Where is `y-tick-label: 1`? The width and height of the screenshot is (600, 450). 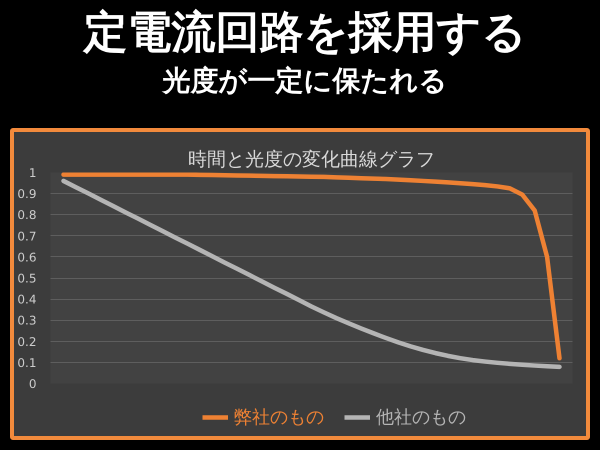 y-tick-label: 1 is located at coordinates (32, 173).